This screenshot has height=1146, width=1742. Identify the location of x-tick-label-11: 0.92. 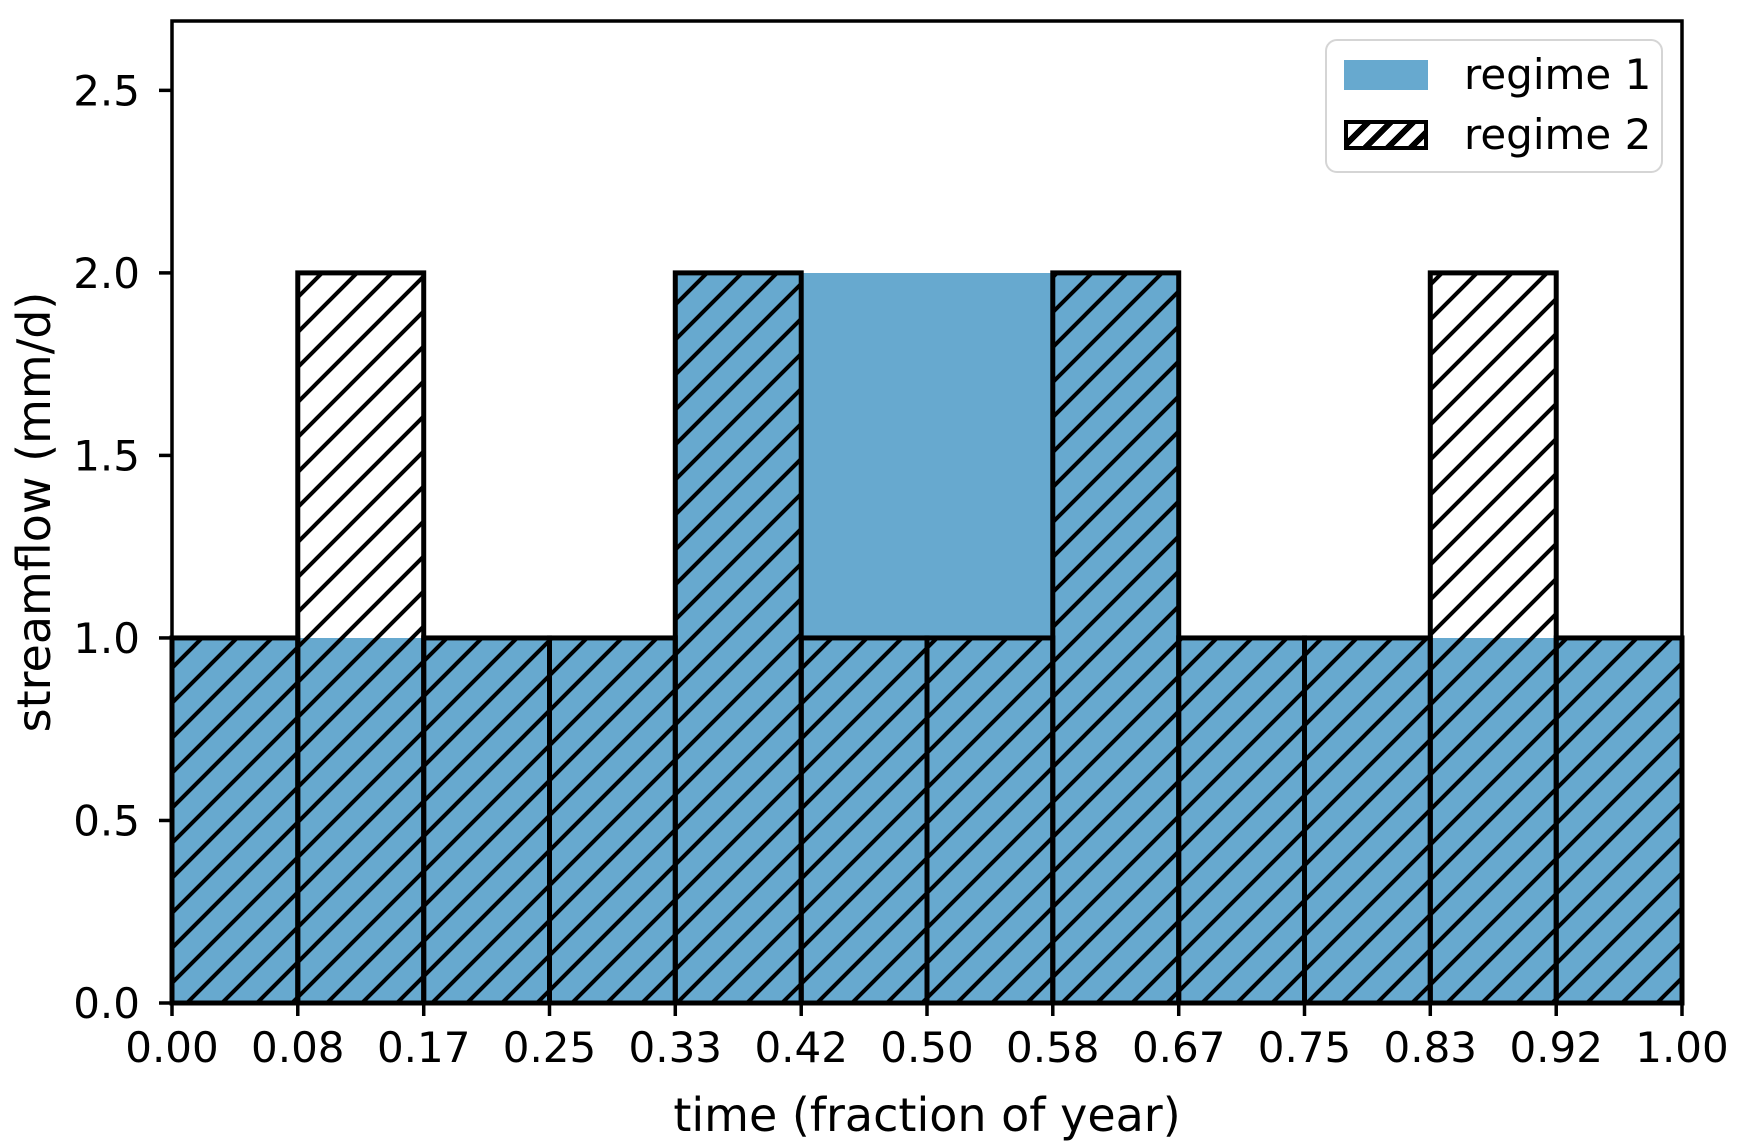
(1556, 1047).